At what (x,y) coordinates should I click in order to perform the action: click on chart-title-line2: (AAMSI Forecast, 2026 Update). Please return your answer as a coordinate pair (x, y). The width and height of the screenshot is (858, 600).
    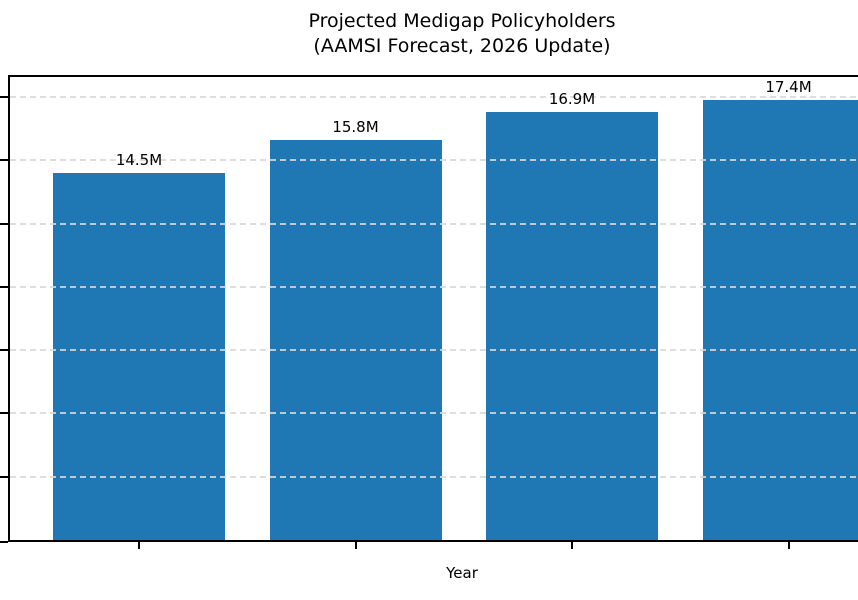
    Looking at the image, I should click on (462, 46).